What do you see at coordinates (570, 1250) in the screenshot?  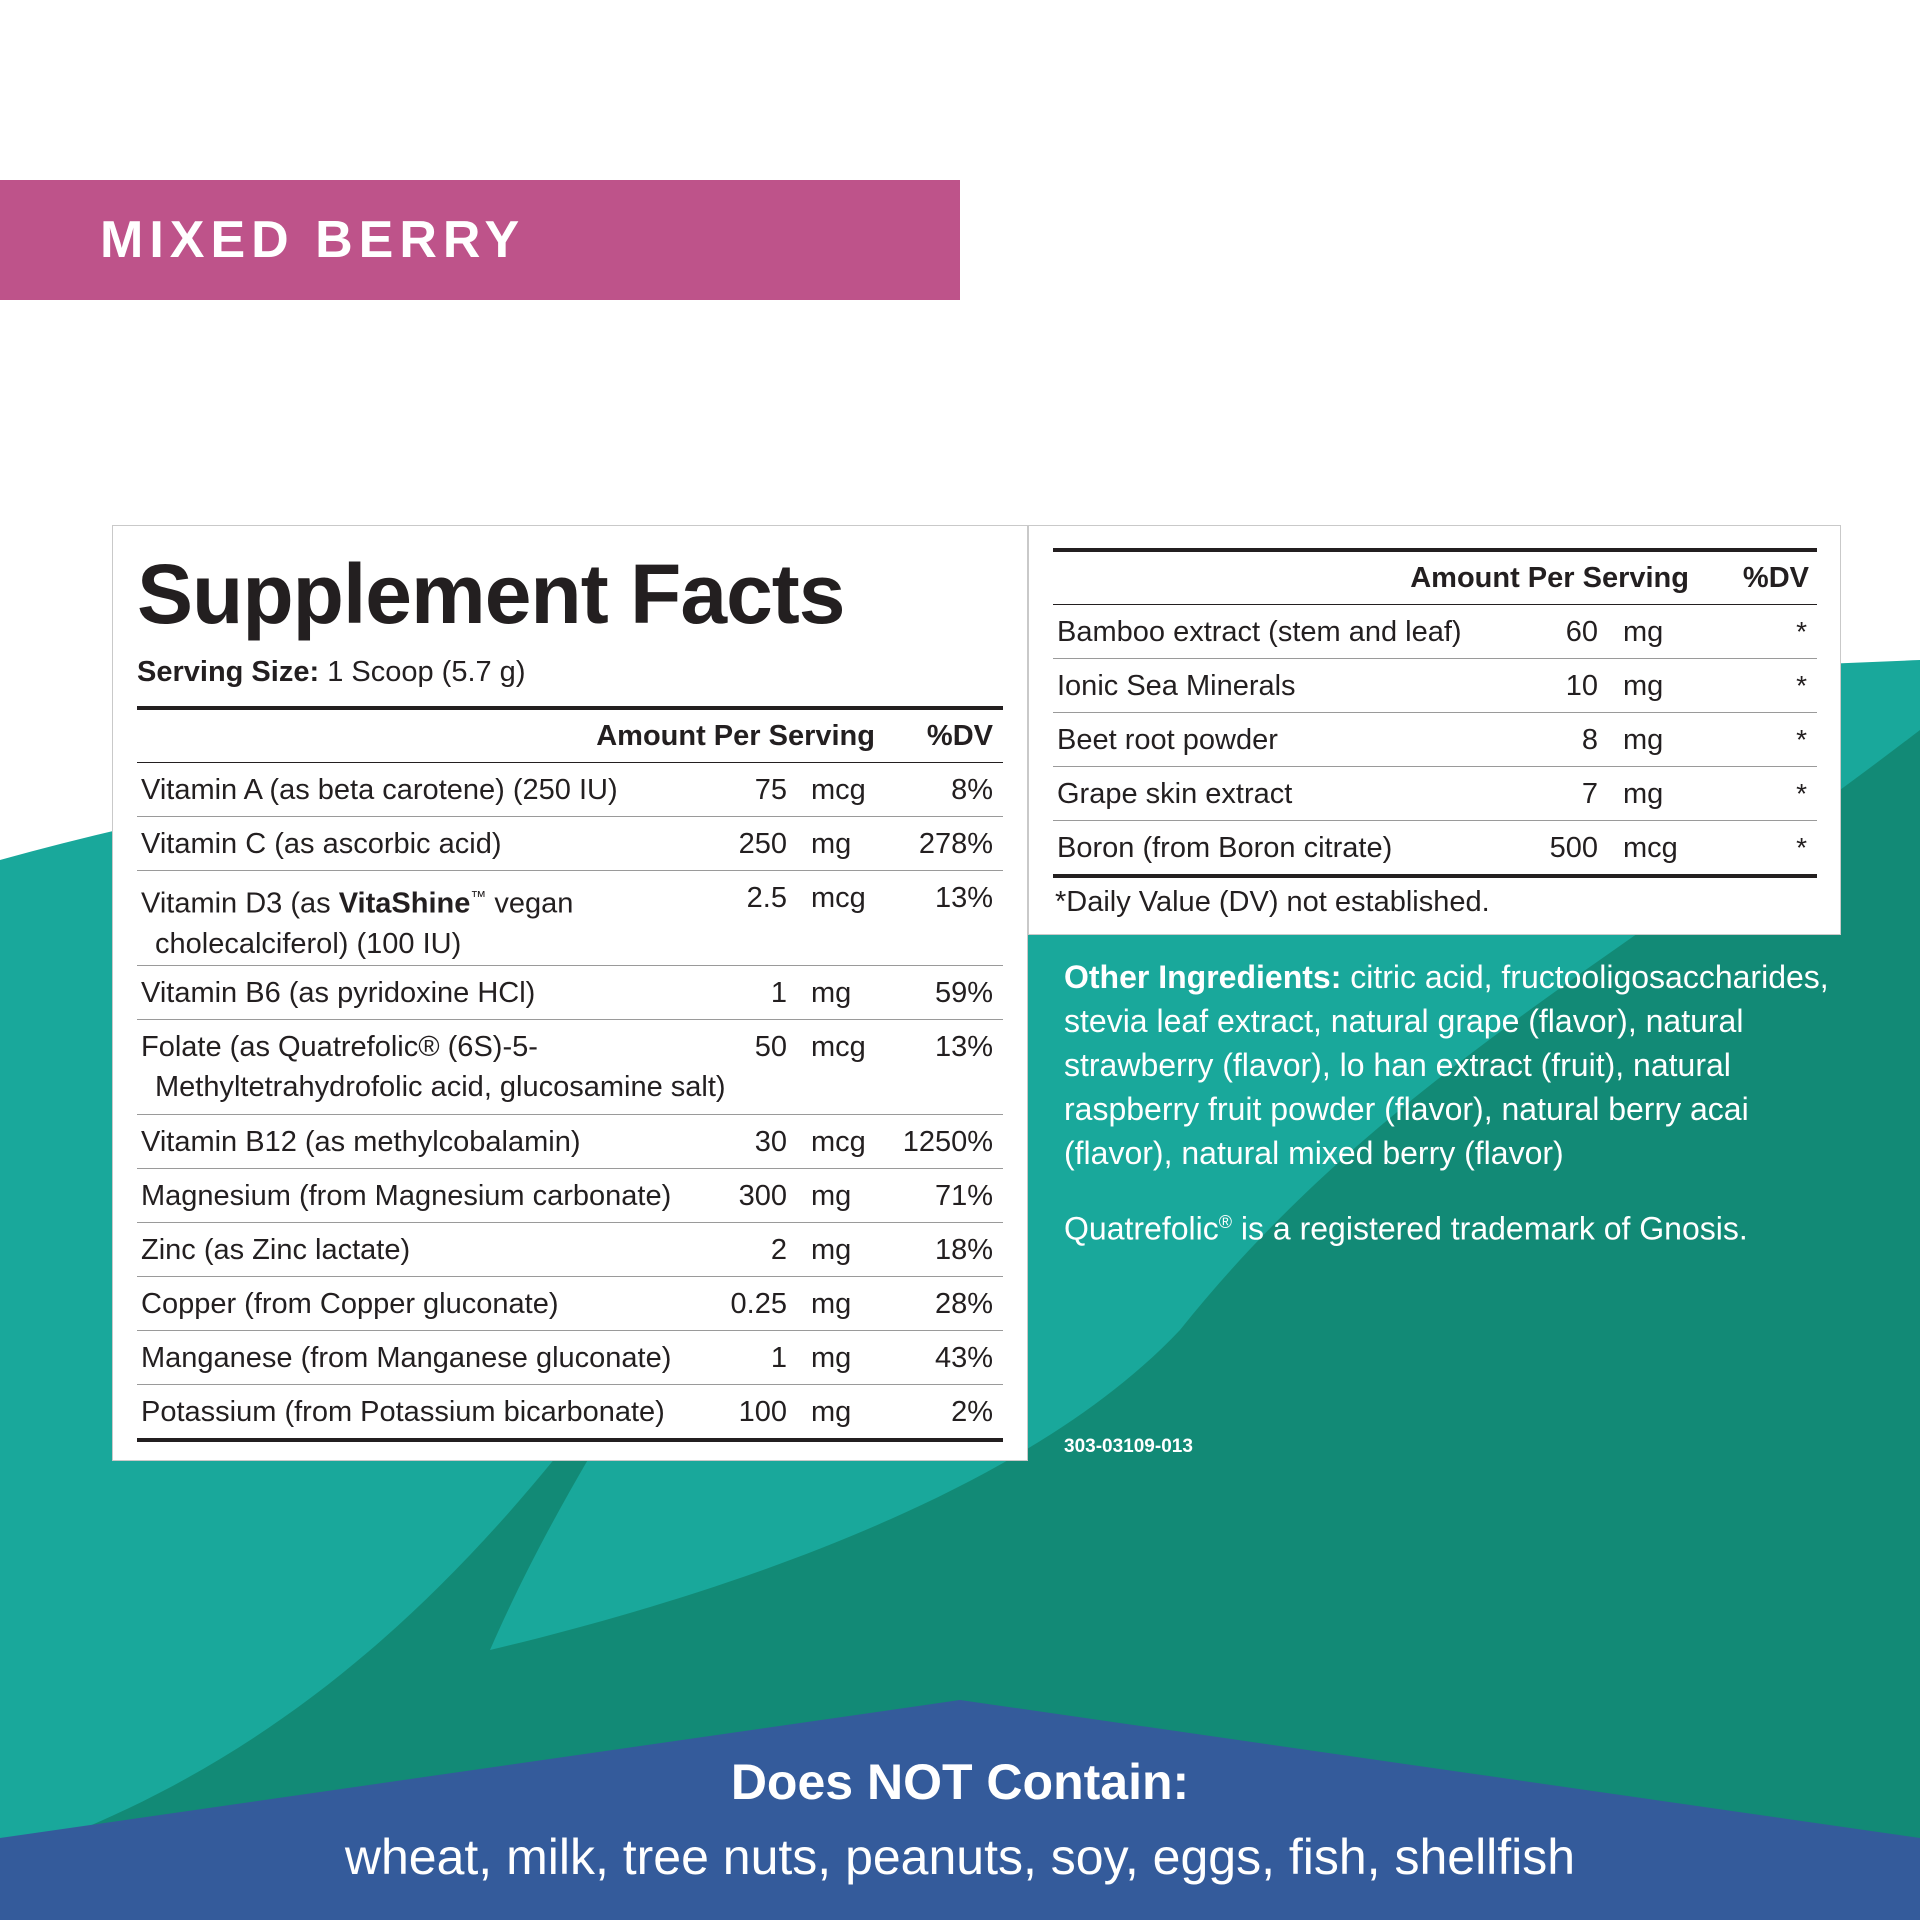 I see `nutrient-row: Zinc (as Zinc lactate) 2 mg 18%` at bounding box center [570, 1250].